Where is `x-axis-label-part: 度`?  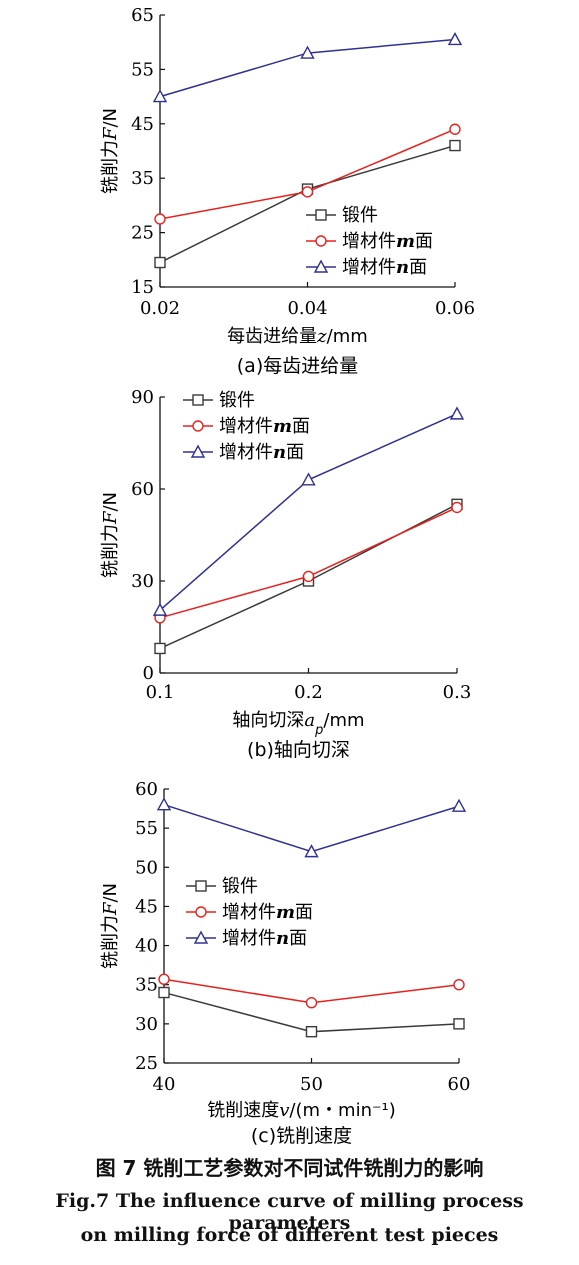 x-axis-label-part: 度 is located at coordinates (270, 1110).